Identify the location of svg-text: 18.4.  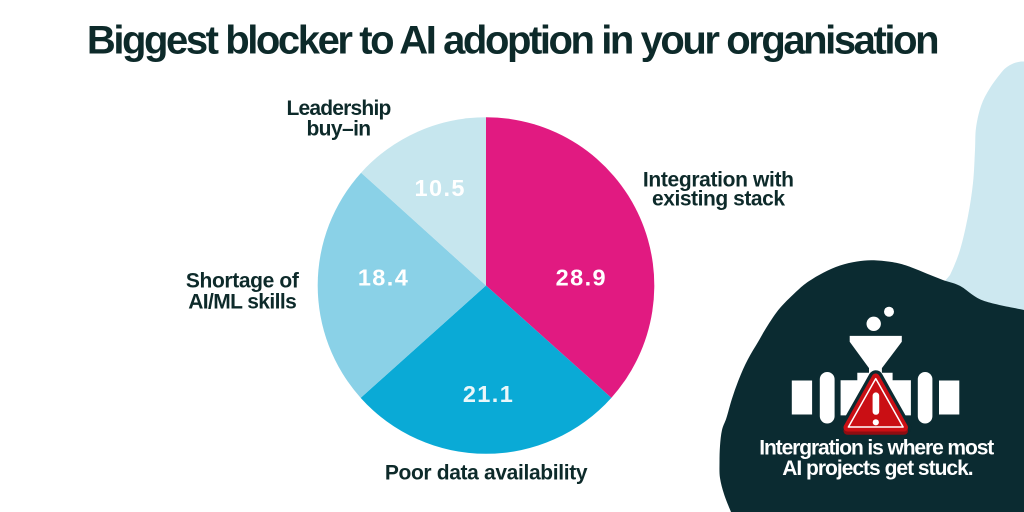
(383, 278).